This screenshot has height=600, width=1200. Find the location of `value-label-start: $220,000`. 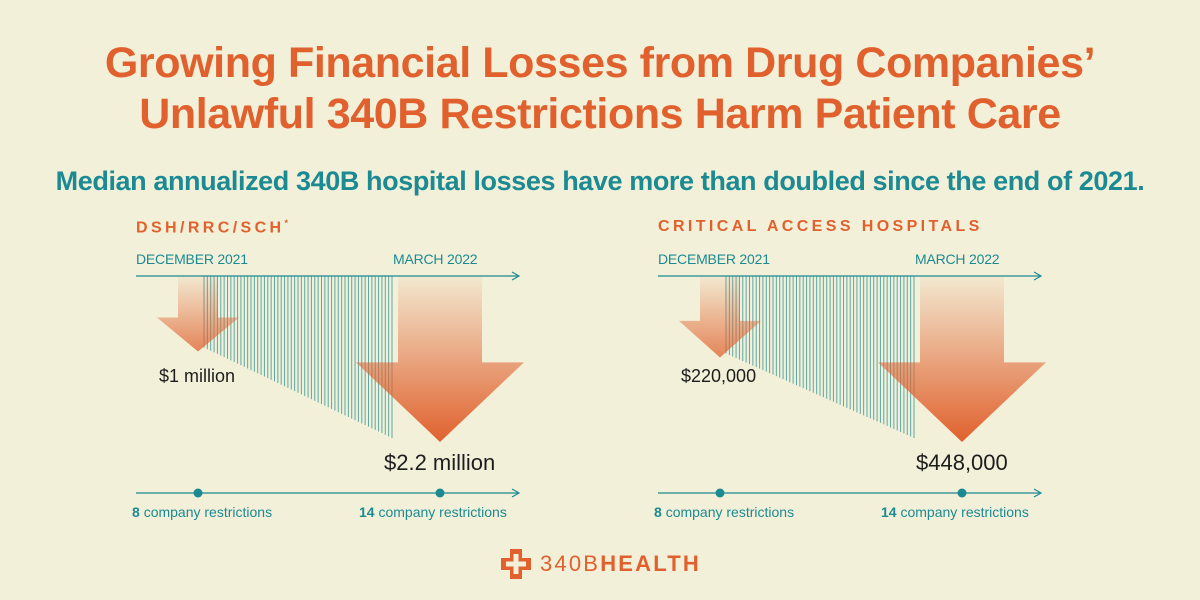

value-label-start: $220,000 is located at coordinates (719, 376).